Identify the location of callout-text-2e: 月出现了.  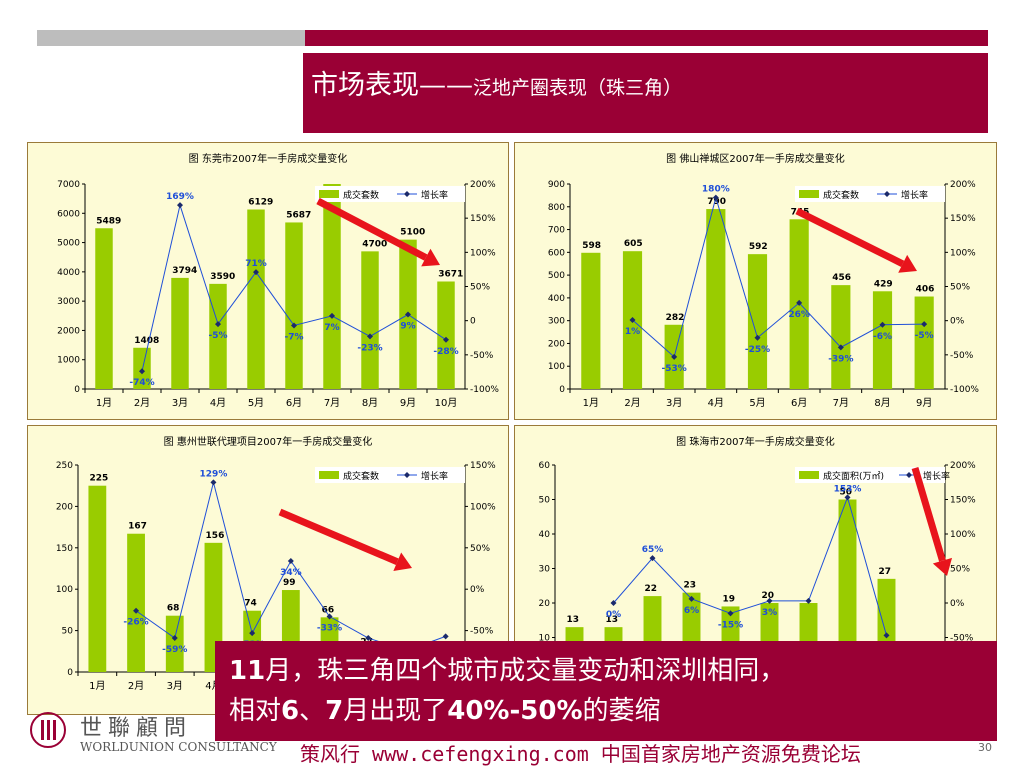
(395, 711).